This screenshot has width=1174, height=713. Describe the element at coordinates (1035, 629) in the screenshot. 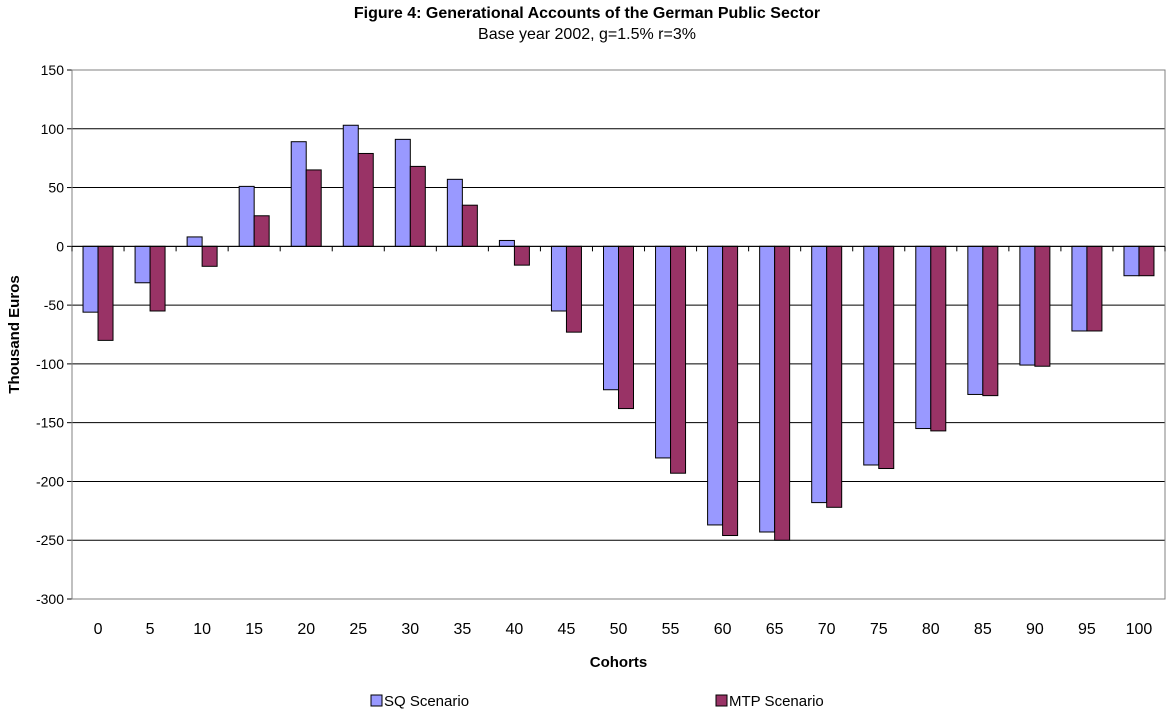

I see `x-tick-label: 90` at that location.